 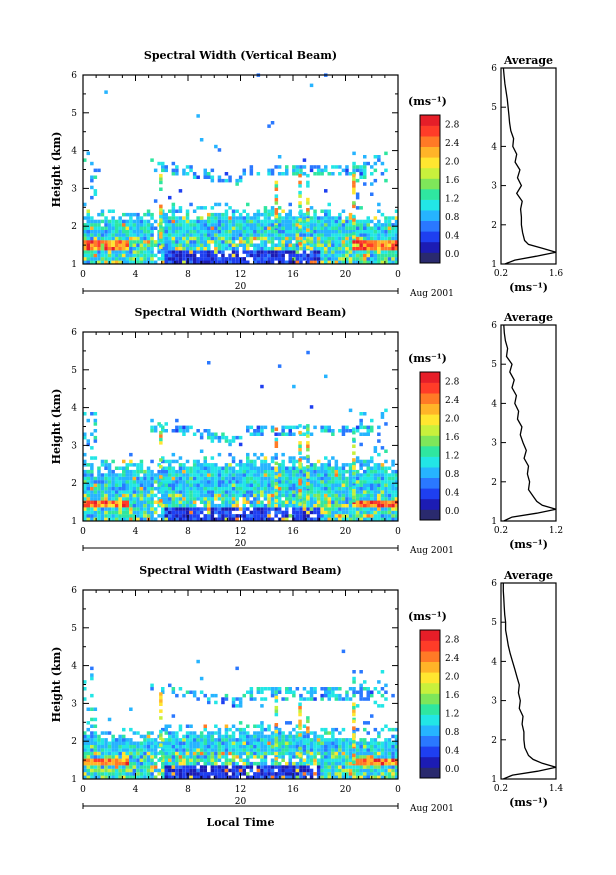 I want to click on y-tick-label: 3, so click(x=74, y=704).